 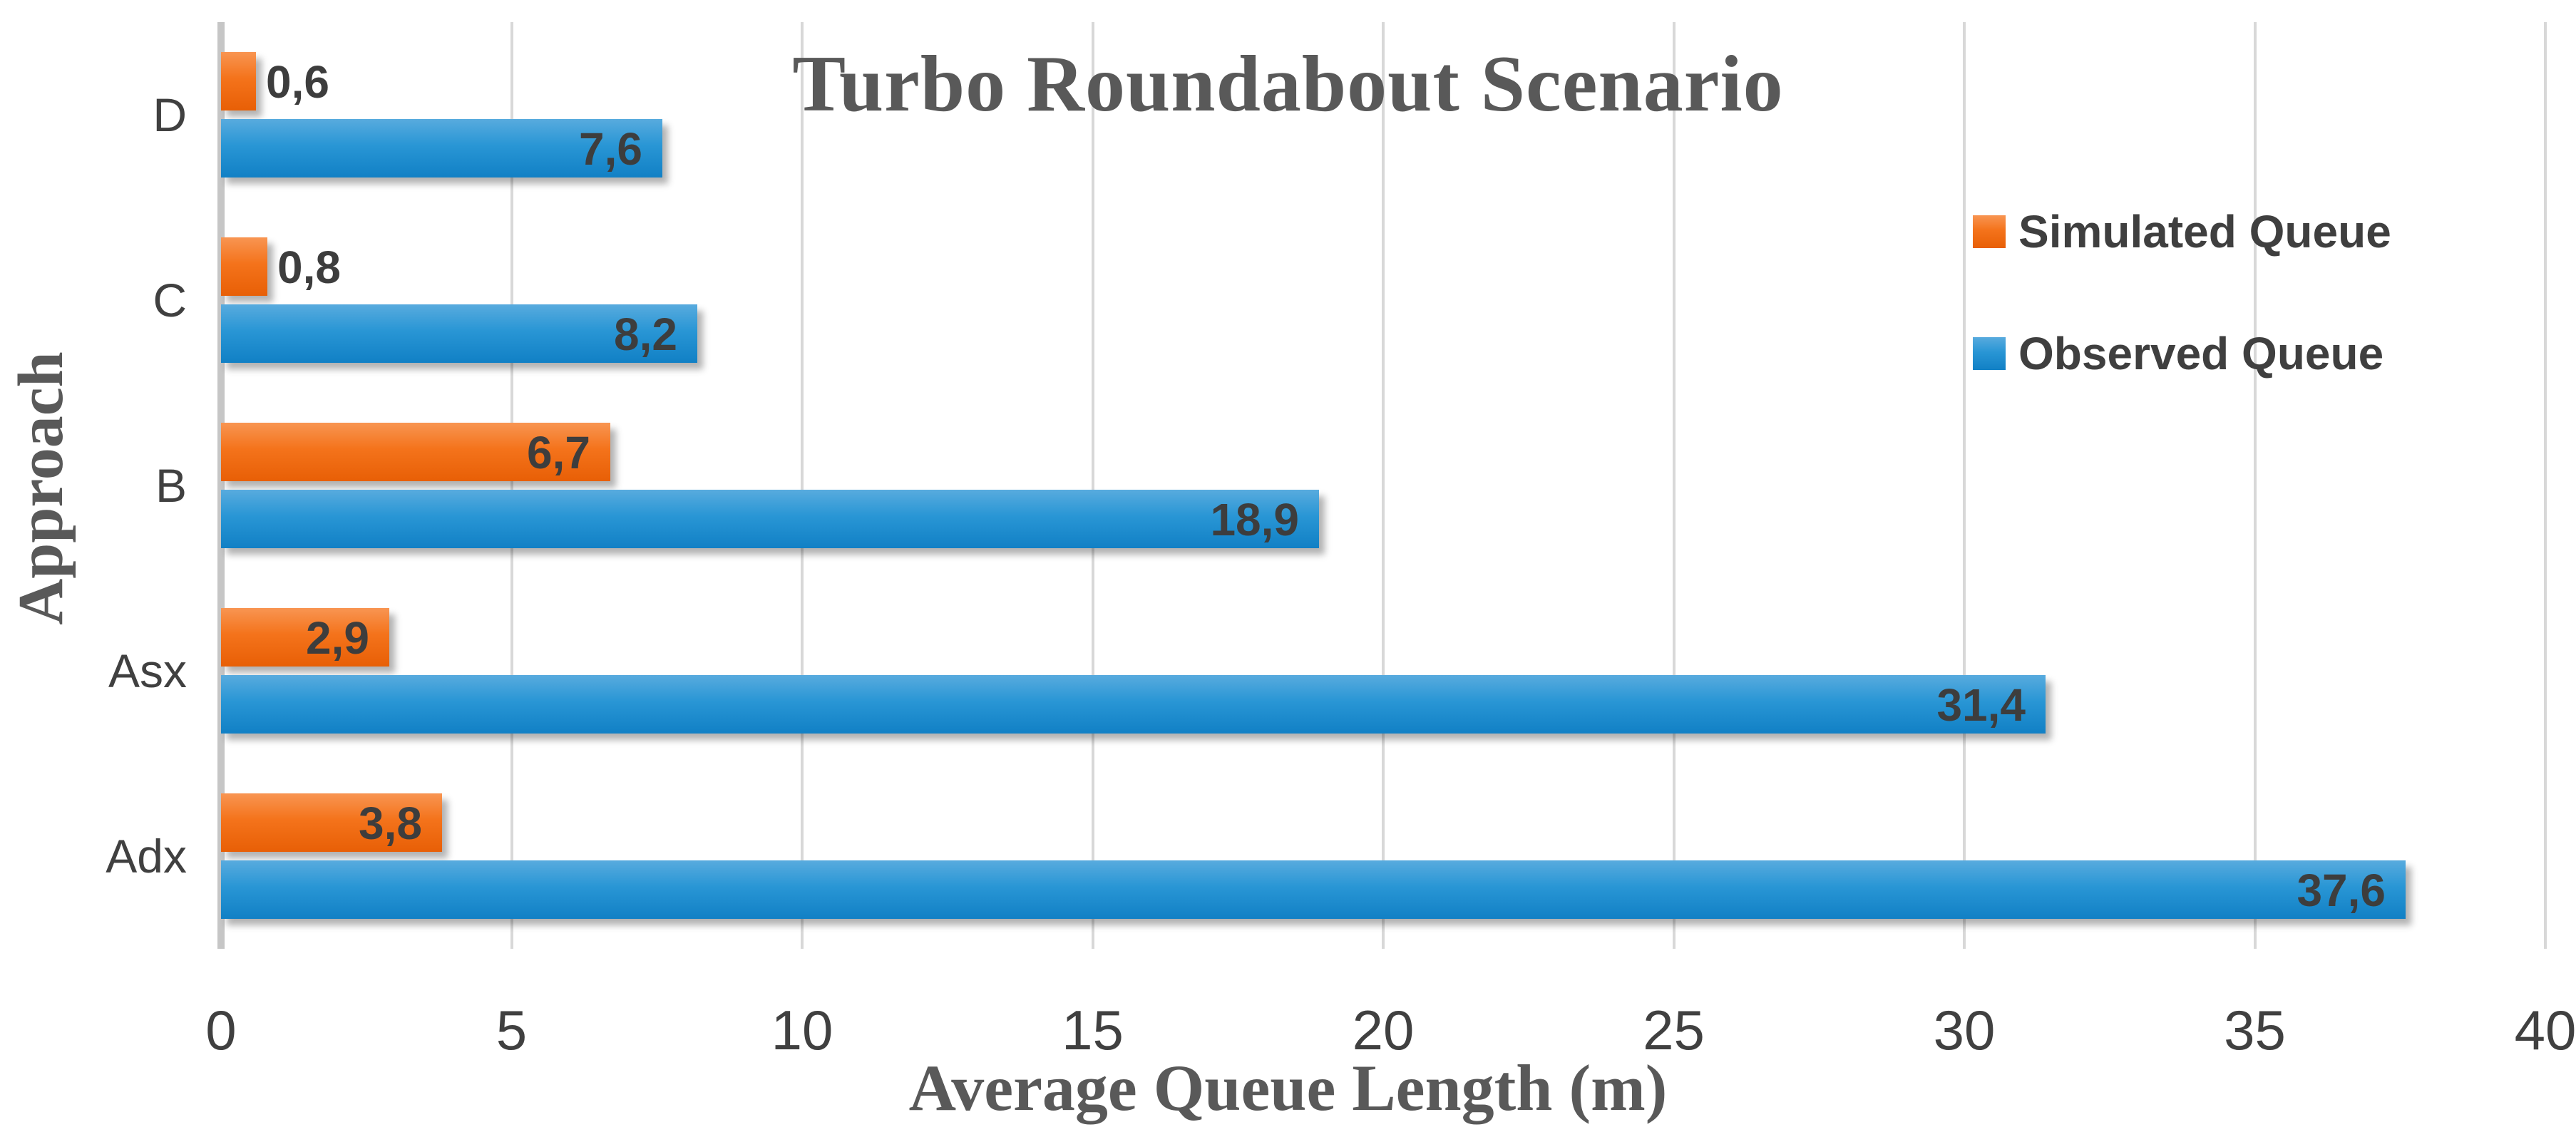 I want to click on legend-label-observed: Observed Queue, so click(x=2201, y=353).